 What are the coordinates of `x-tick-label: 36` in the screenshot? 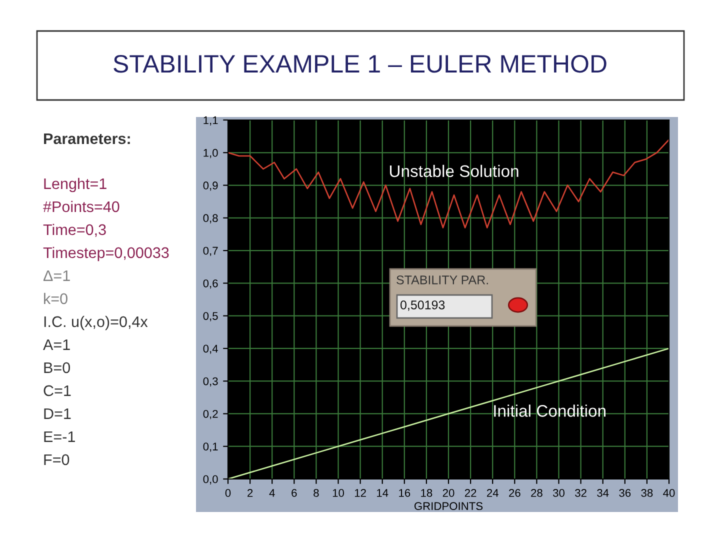 It's located at (625, 493).